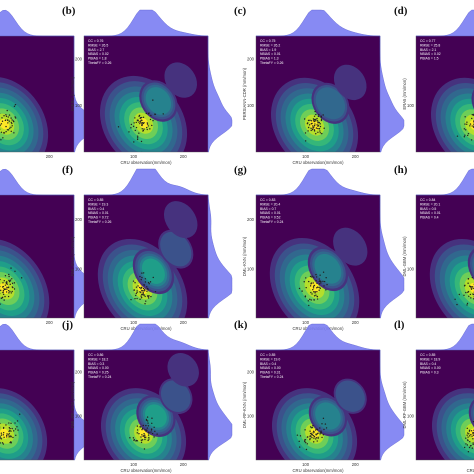 This screenshot has width=474, height=474. Describe the element at coordinates (428, 50) in the screenshot. I see `stat-line: BIAS = 2.1` at that location.